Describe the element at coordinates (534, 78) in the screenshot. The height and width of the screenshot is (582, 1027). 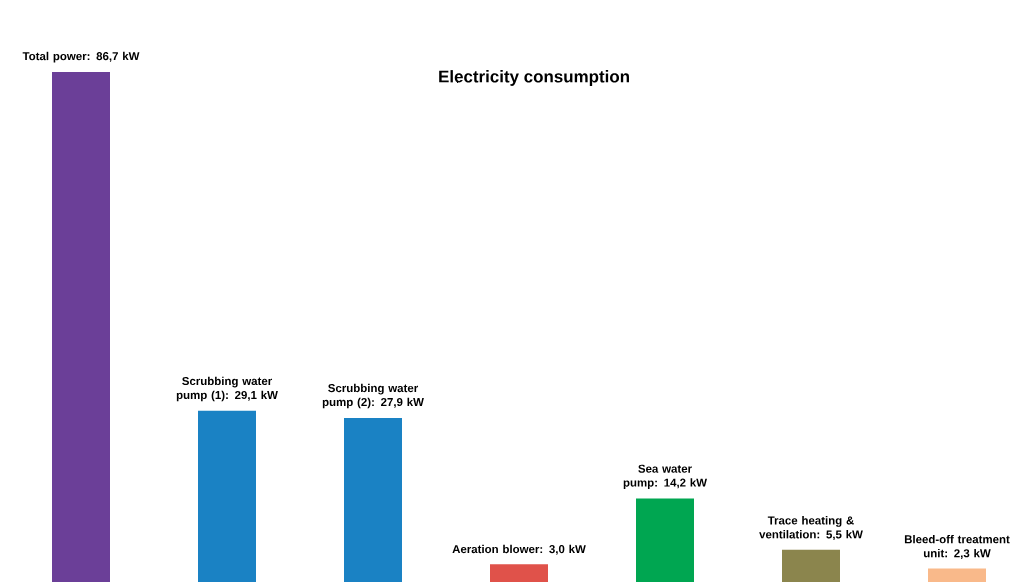
I see `chart-title: Electricity consumption` at that location.